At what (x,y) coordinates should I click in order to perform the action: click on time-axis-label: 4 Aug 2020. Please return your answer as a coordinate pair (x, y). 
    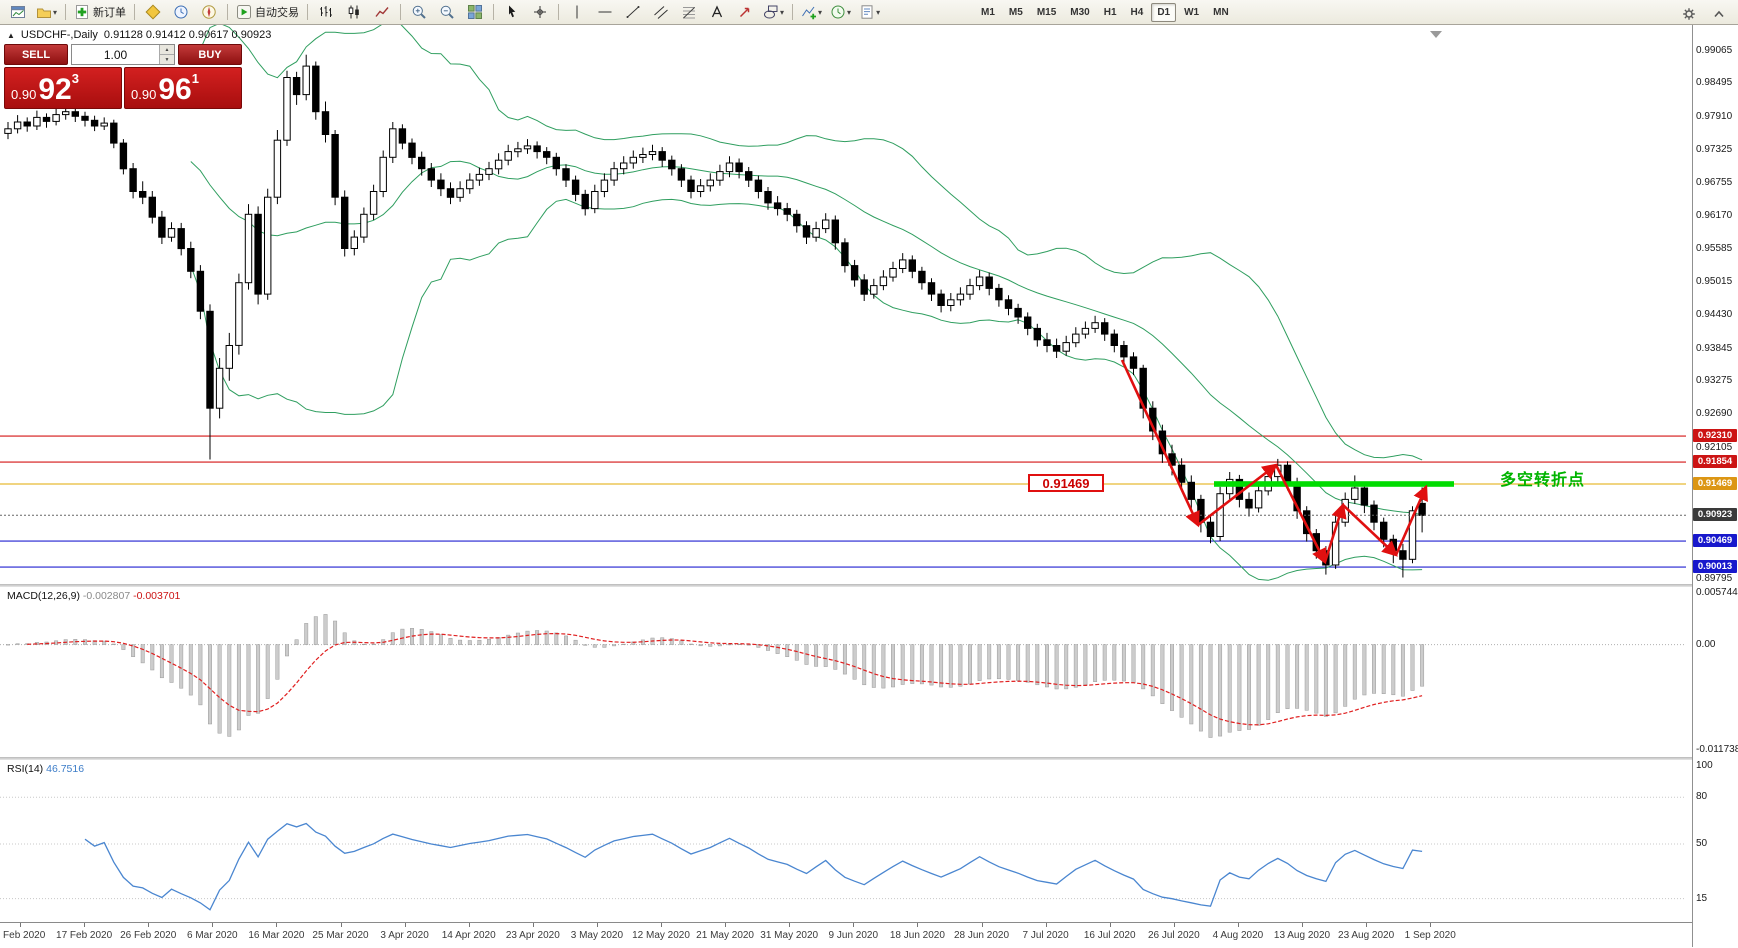
    Looking at the image, I should click on (1238, 935).